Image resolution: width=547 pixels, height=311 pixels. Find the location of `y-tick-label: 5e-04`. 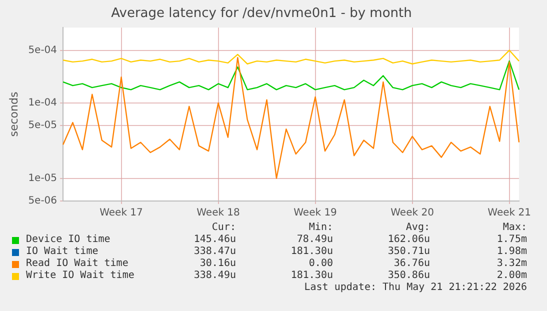

y-tick-label: 5e-04 is located at coordinates (43, 50).